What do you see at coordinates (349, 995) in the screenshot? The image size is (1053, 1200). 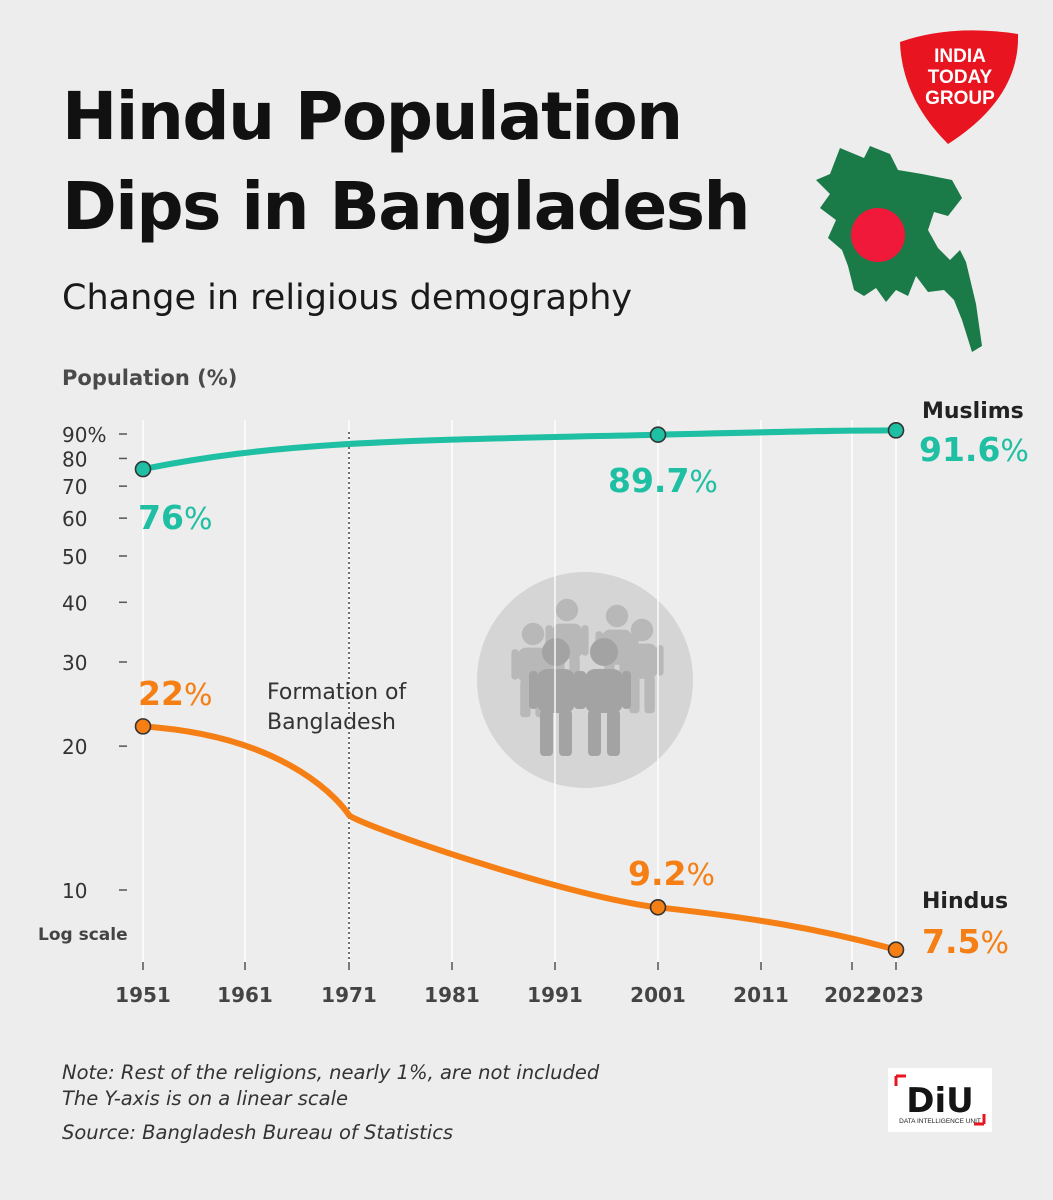 I see `x-tick-label-1971: 1971` at bounding box center [349, 995].